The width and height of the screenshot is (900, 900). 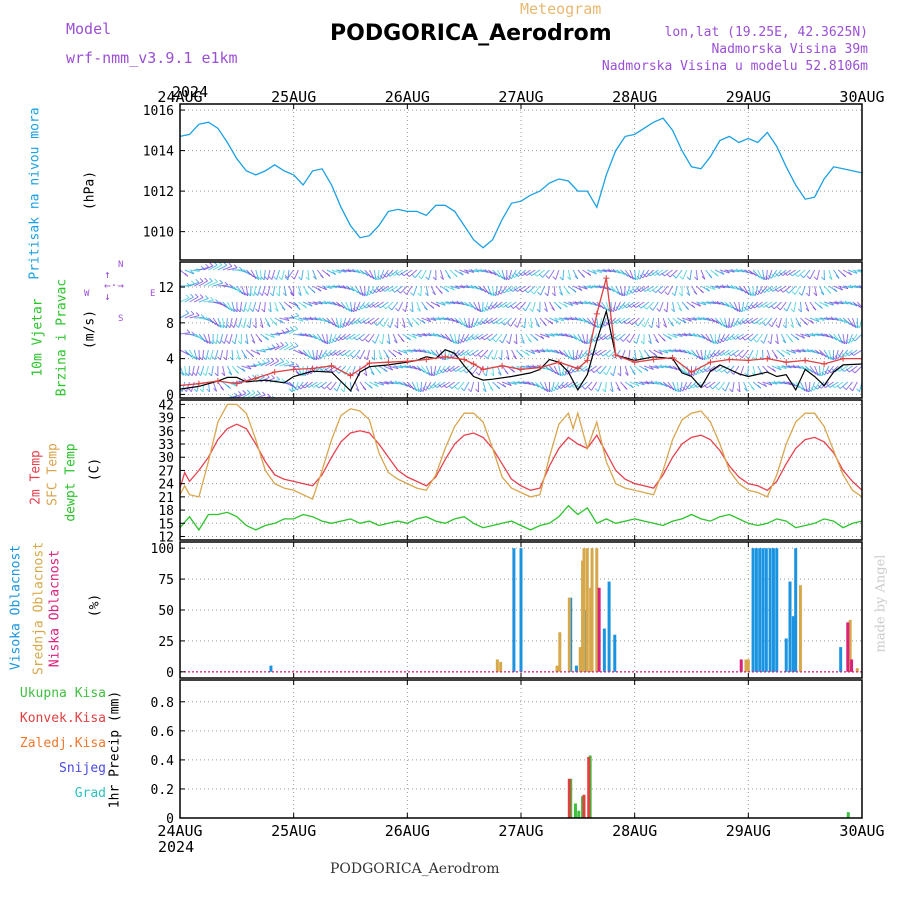 I want to click on bar-cloud_high, so click(x=777, y=610).